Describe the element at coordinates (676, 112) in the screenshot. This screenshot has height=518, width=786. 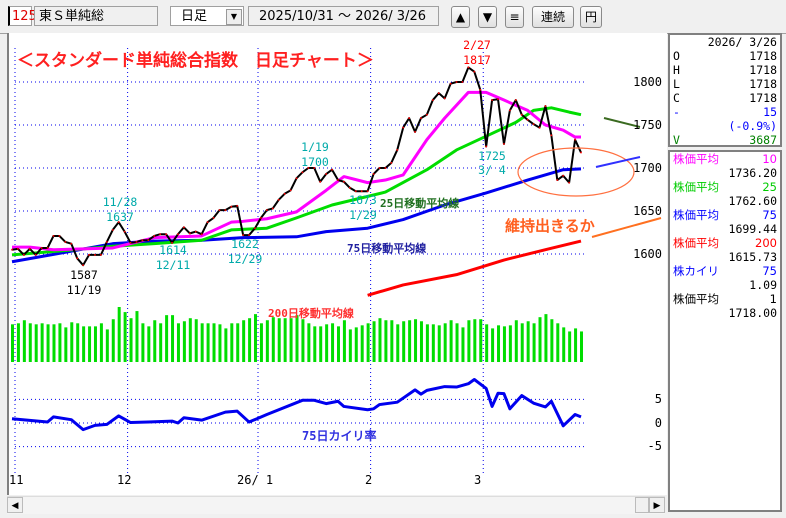
I see `label: -` at that location.